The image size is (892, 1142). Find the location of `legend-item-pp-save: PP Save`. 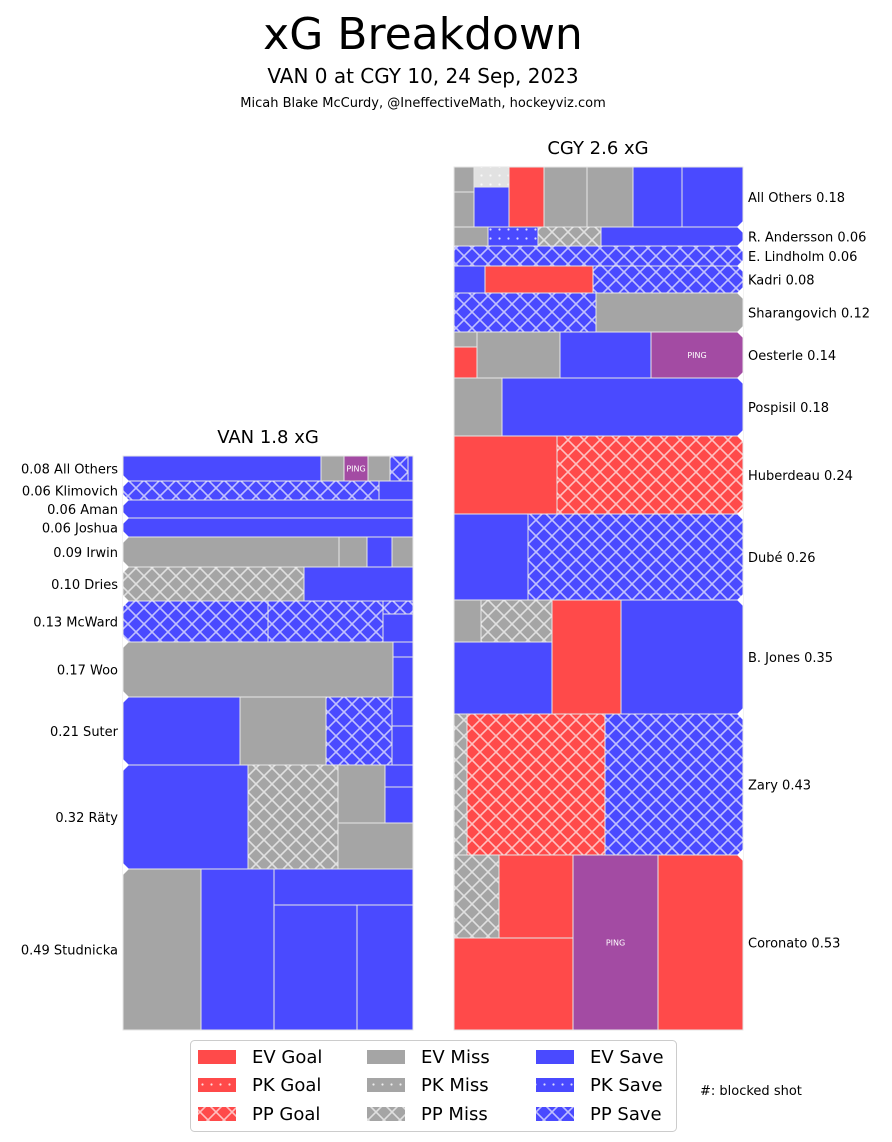

legend-item-pp-save: PP Save is located at coordinates (599, 1114).